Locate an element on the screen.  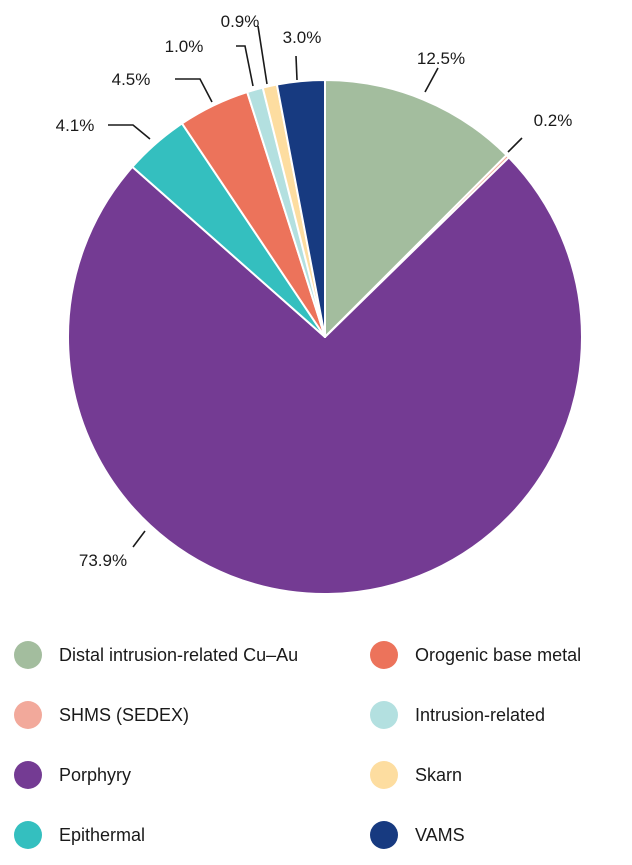
legend-label: Porphyry is located at coordinates (95, 774).